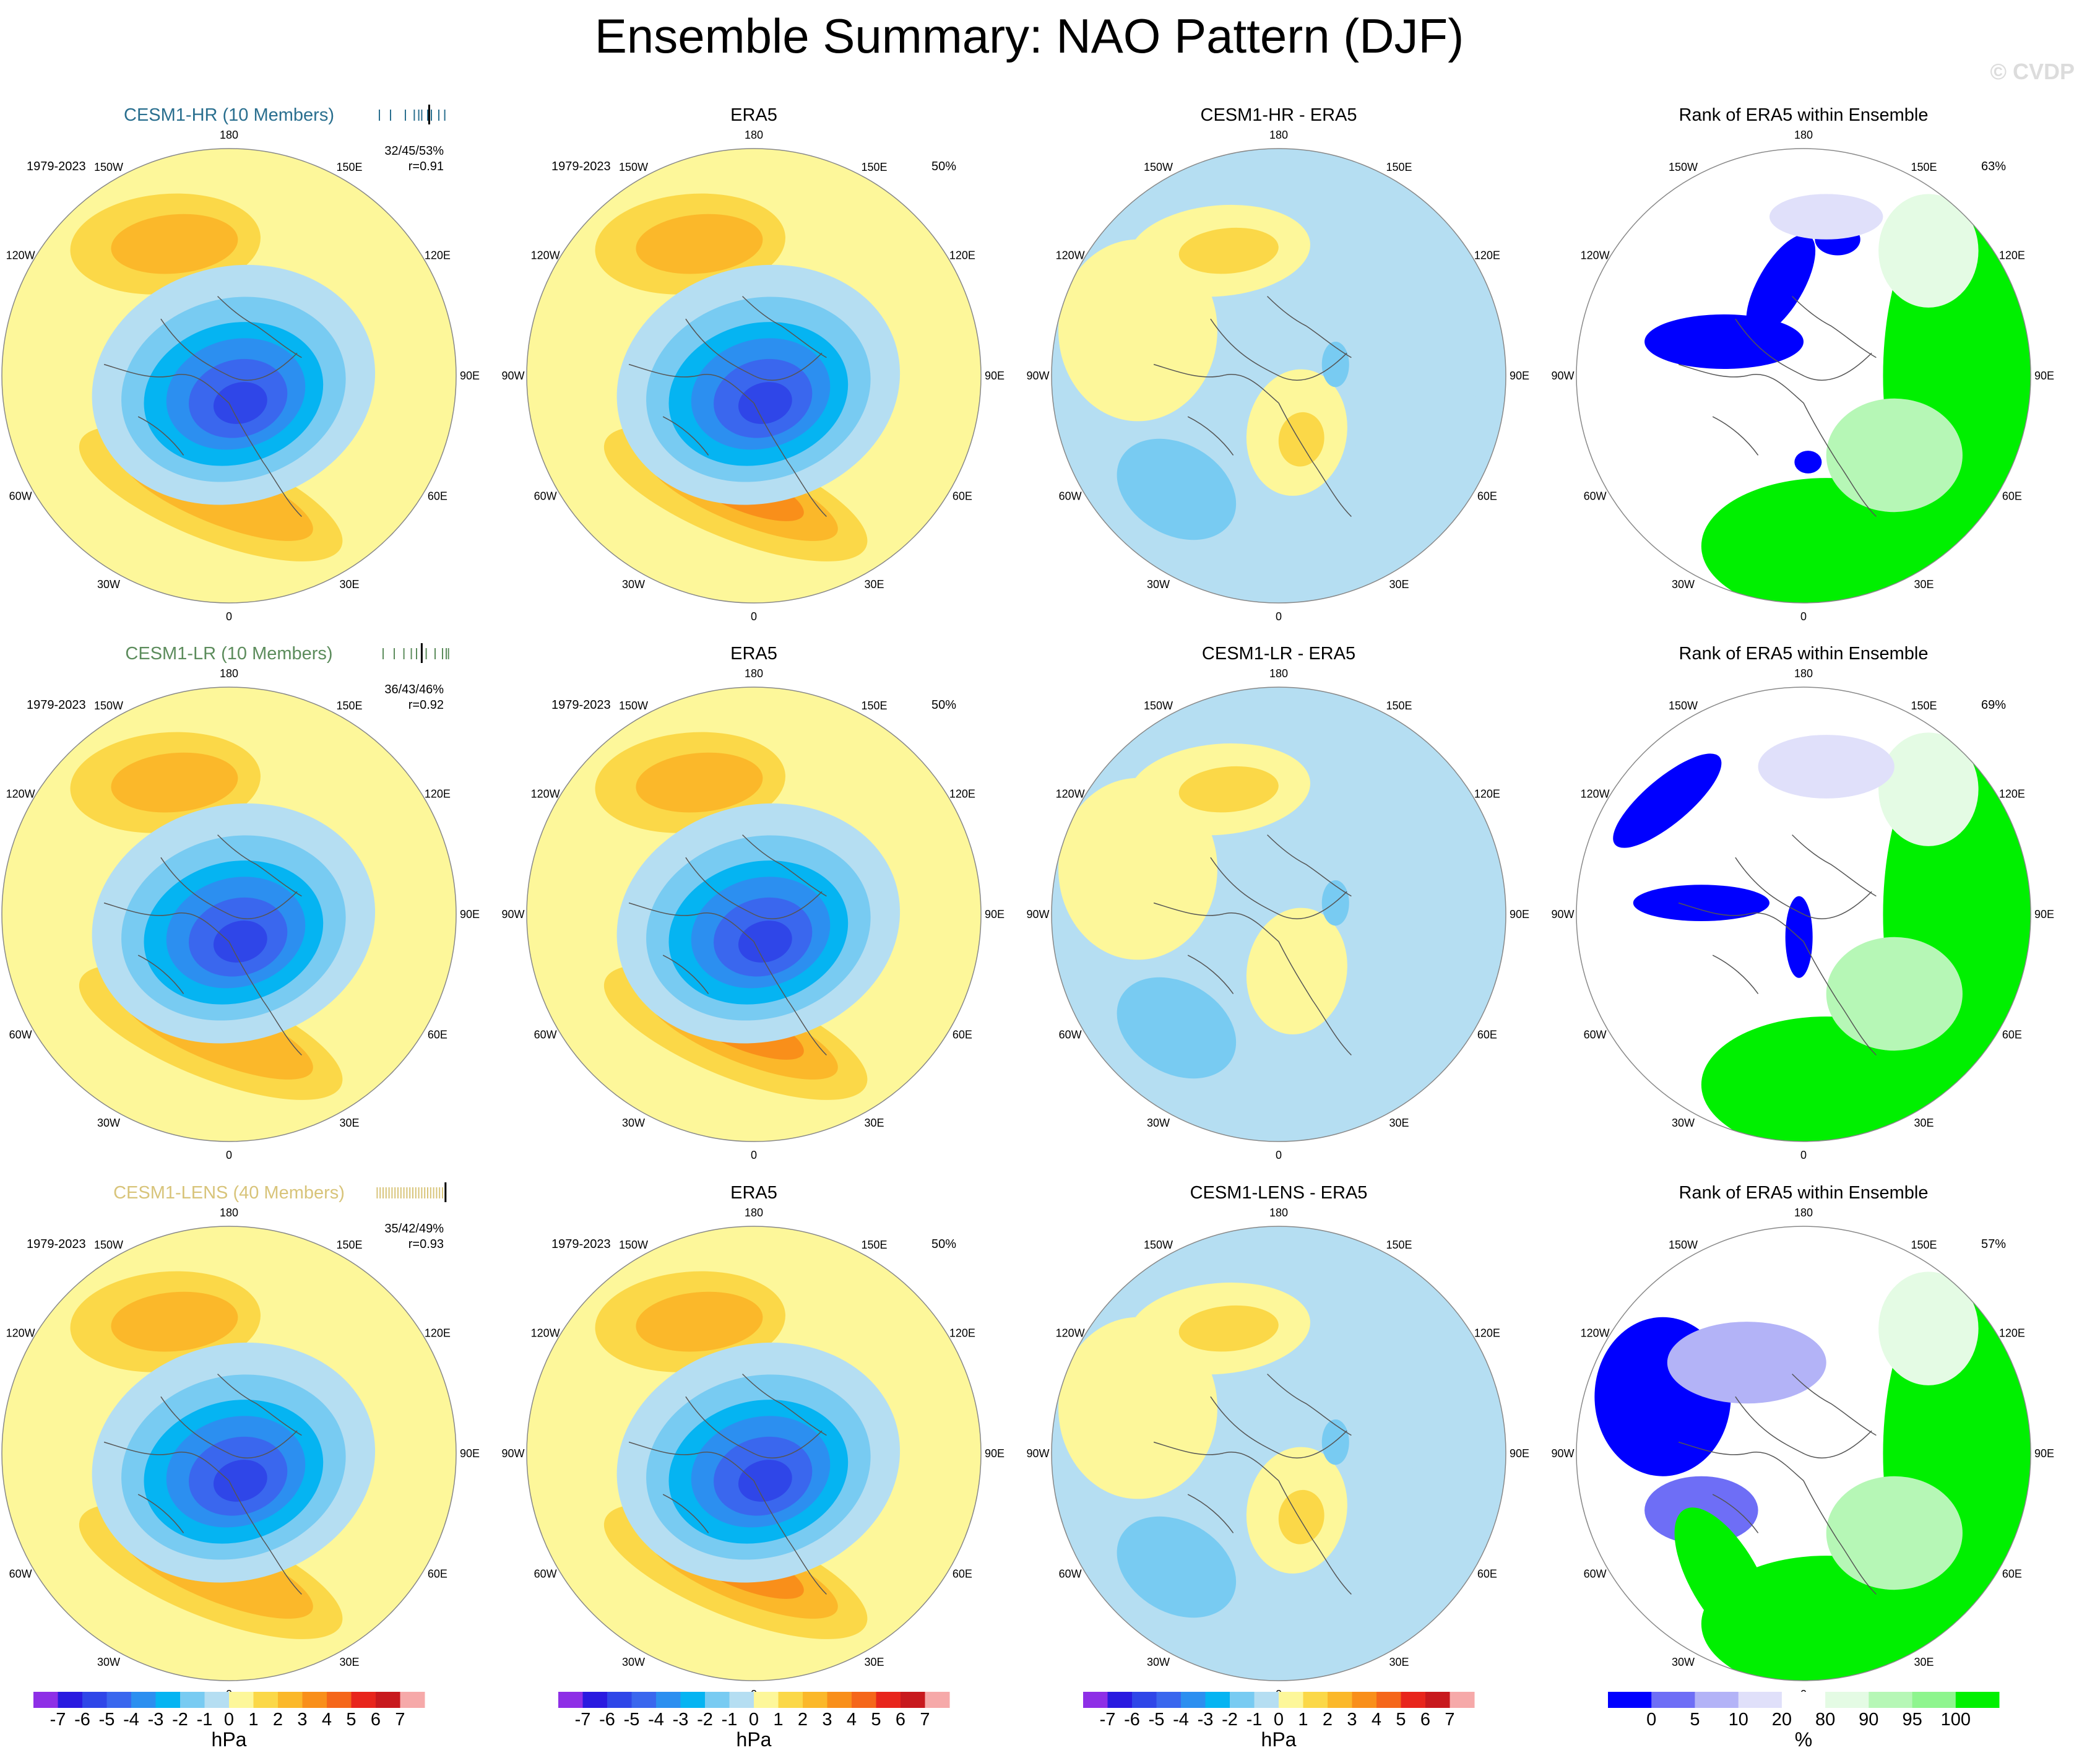 The width and height of the screenshot is (2100, 1763). I want to click on colorbar-tick-label: -1, so click(730, 1720).